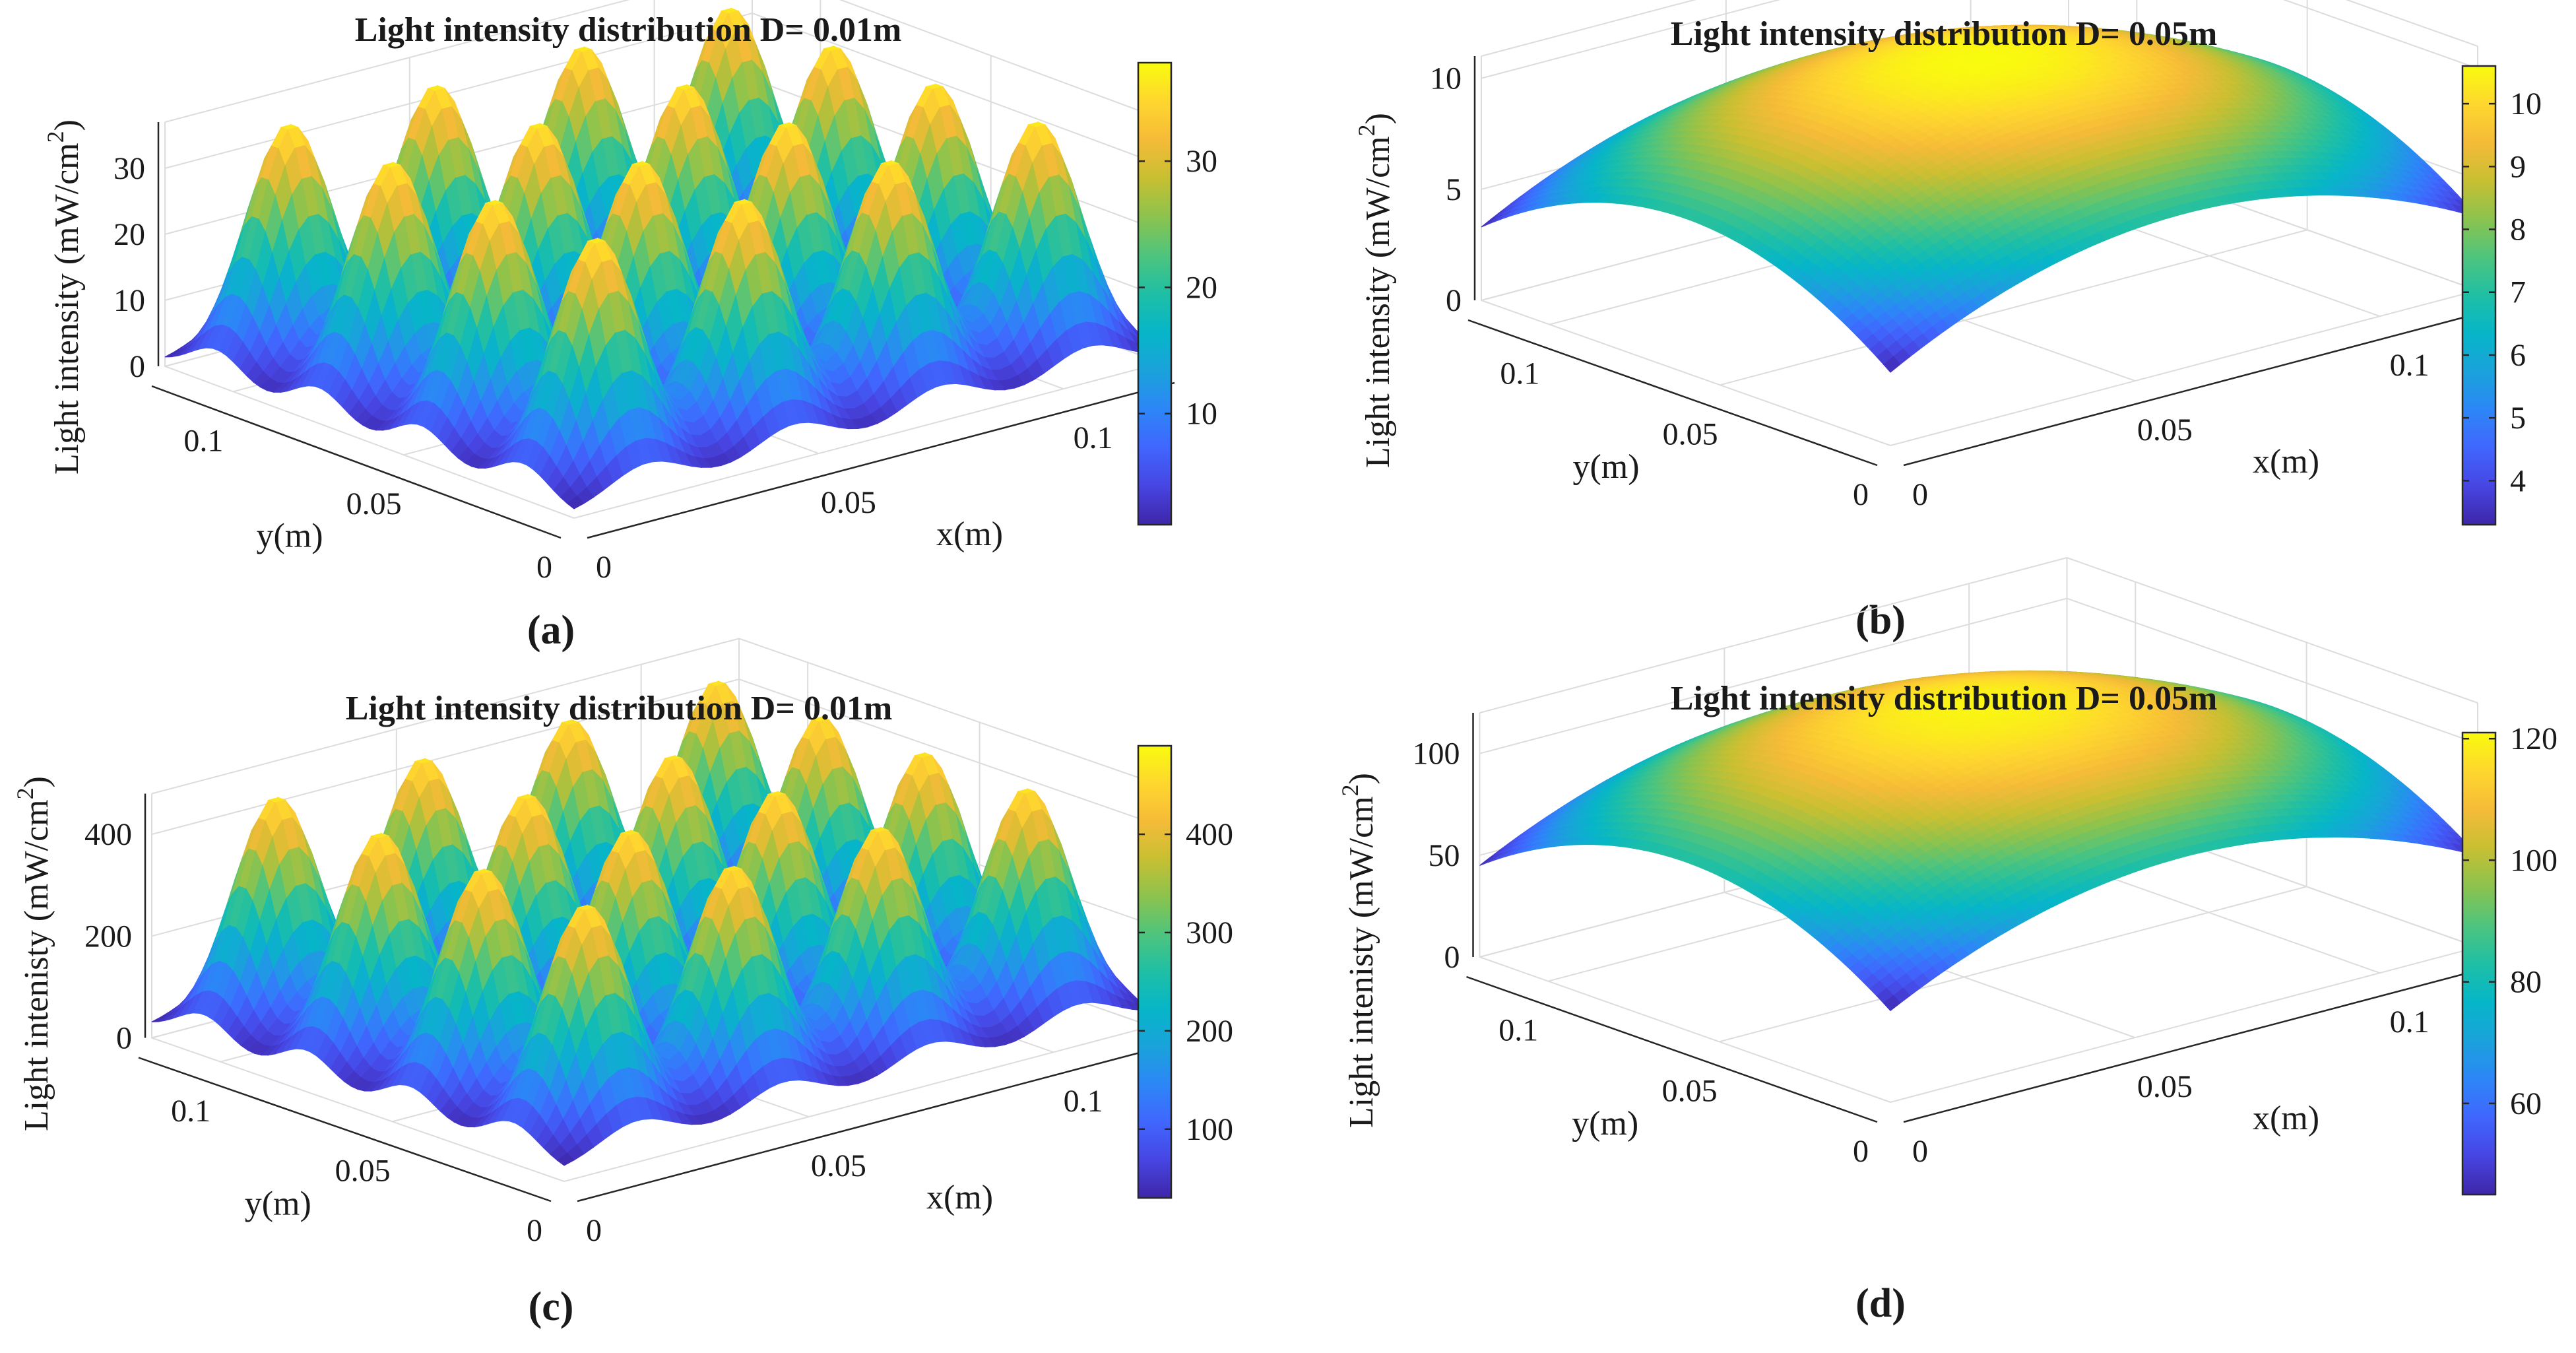  I want to click on x-tick-label: 0.05, so click(848, 503).